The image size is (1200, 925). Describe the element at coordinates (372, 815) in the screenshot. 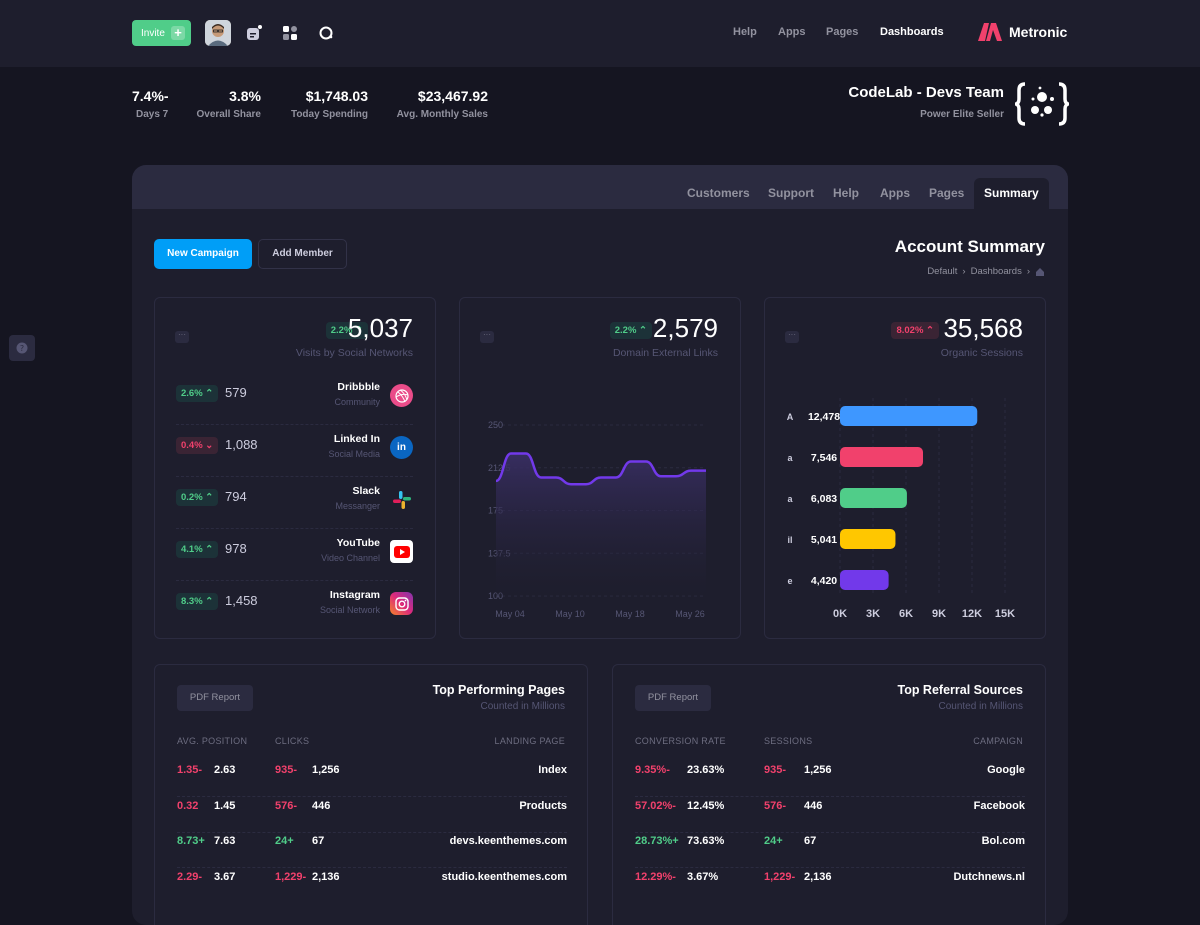

I see `table-row: 0.32 1.45 576- 446 Products` at that location.